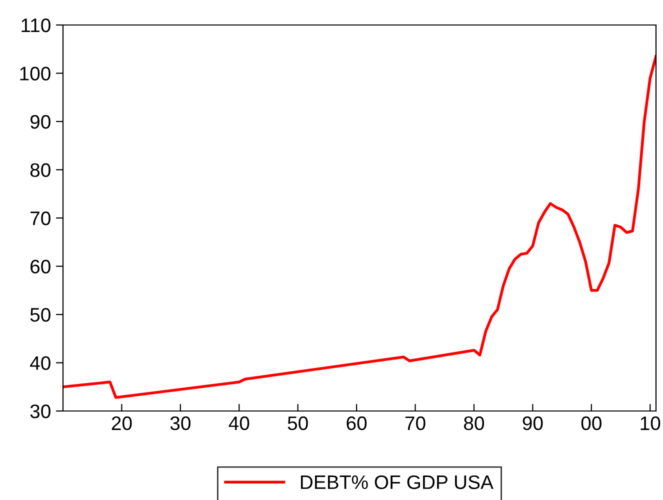  What do you see at coordinates (40, 363) in the screenshot?
I see `y-tick-label: 40` at bounding box center [40, 363].